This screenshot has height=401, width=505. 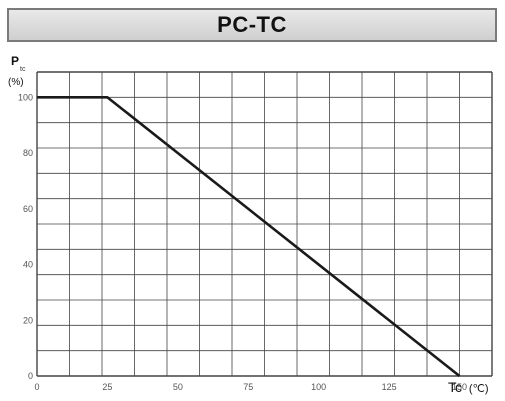 What do you see at coordinates (318, 387) in the screenshot?
I see `x-tick-label: 100` at bounding box center [318, 387].